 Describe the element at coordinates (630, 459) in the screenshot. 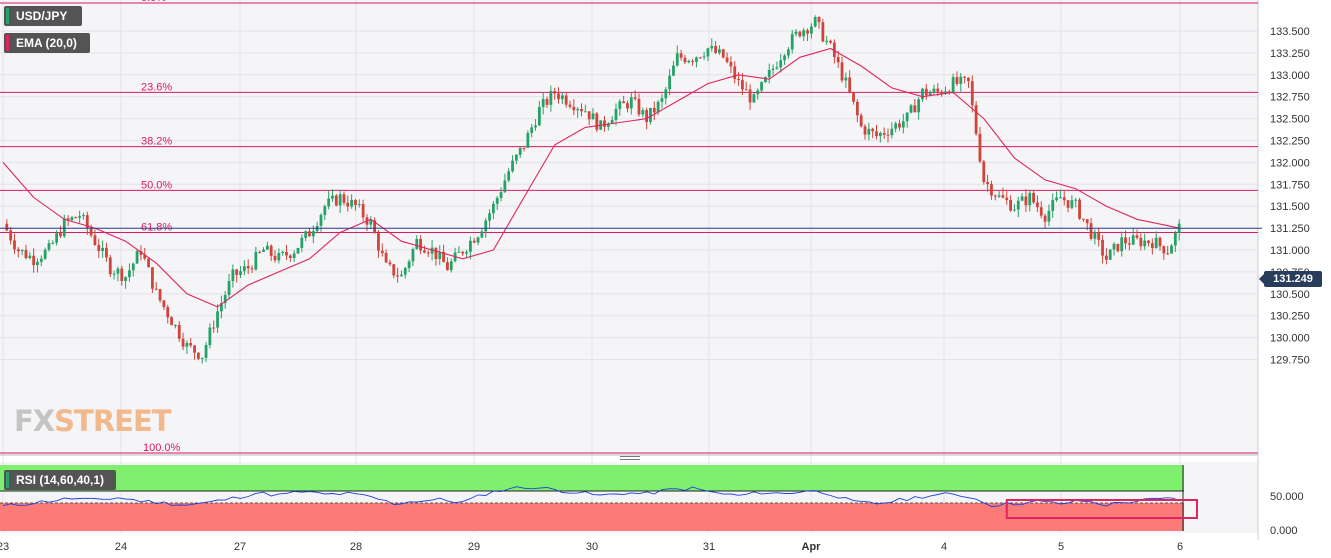

I see `pane-resize-handle` at that location.